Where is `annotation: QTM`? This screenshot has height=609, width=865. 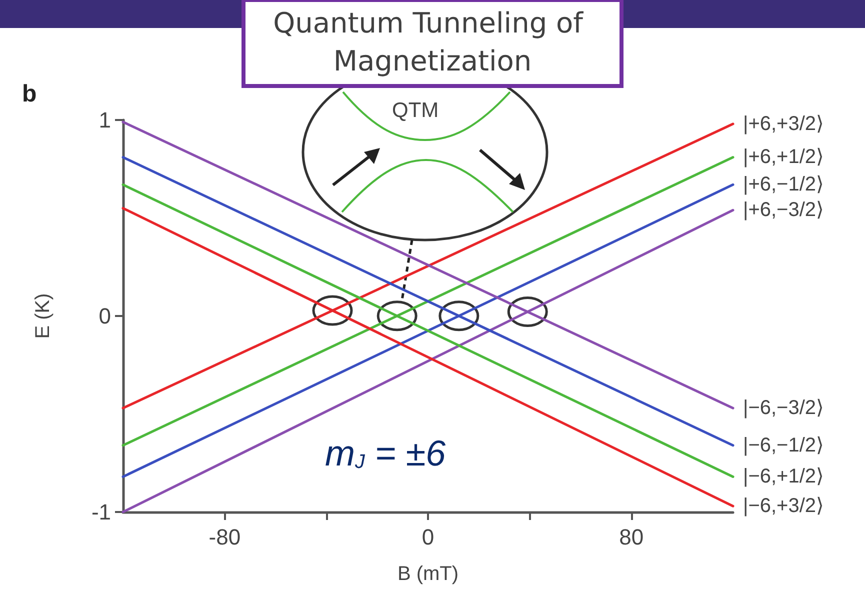 annotation: QTM is located at coordinates (415, 110).